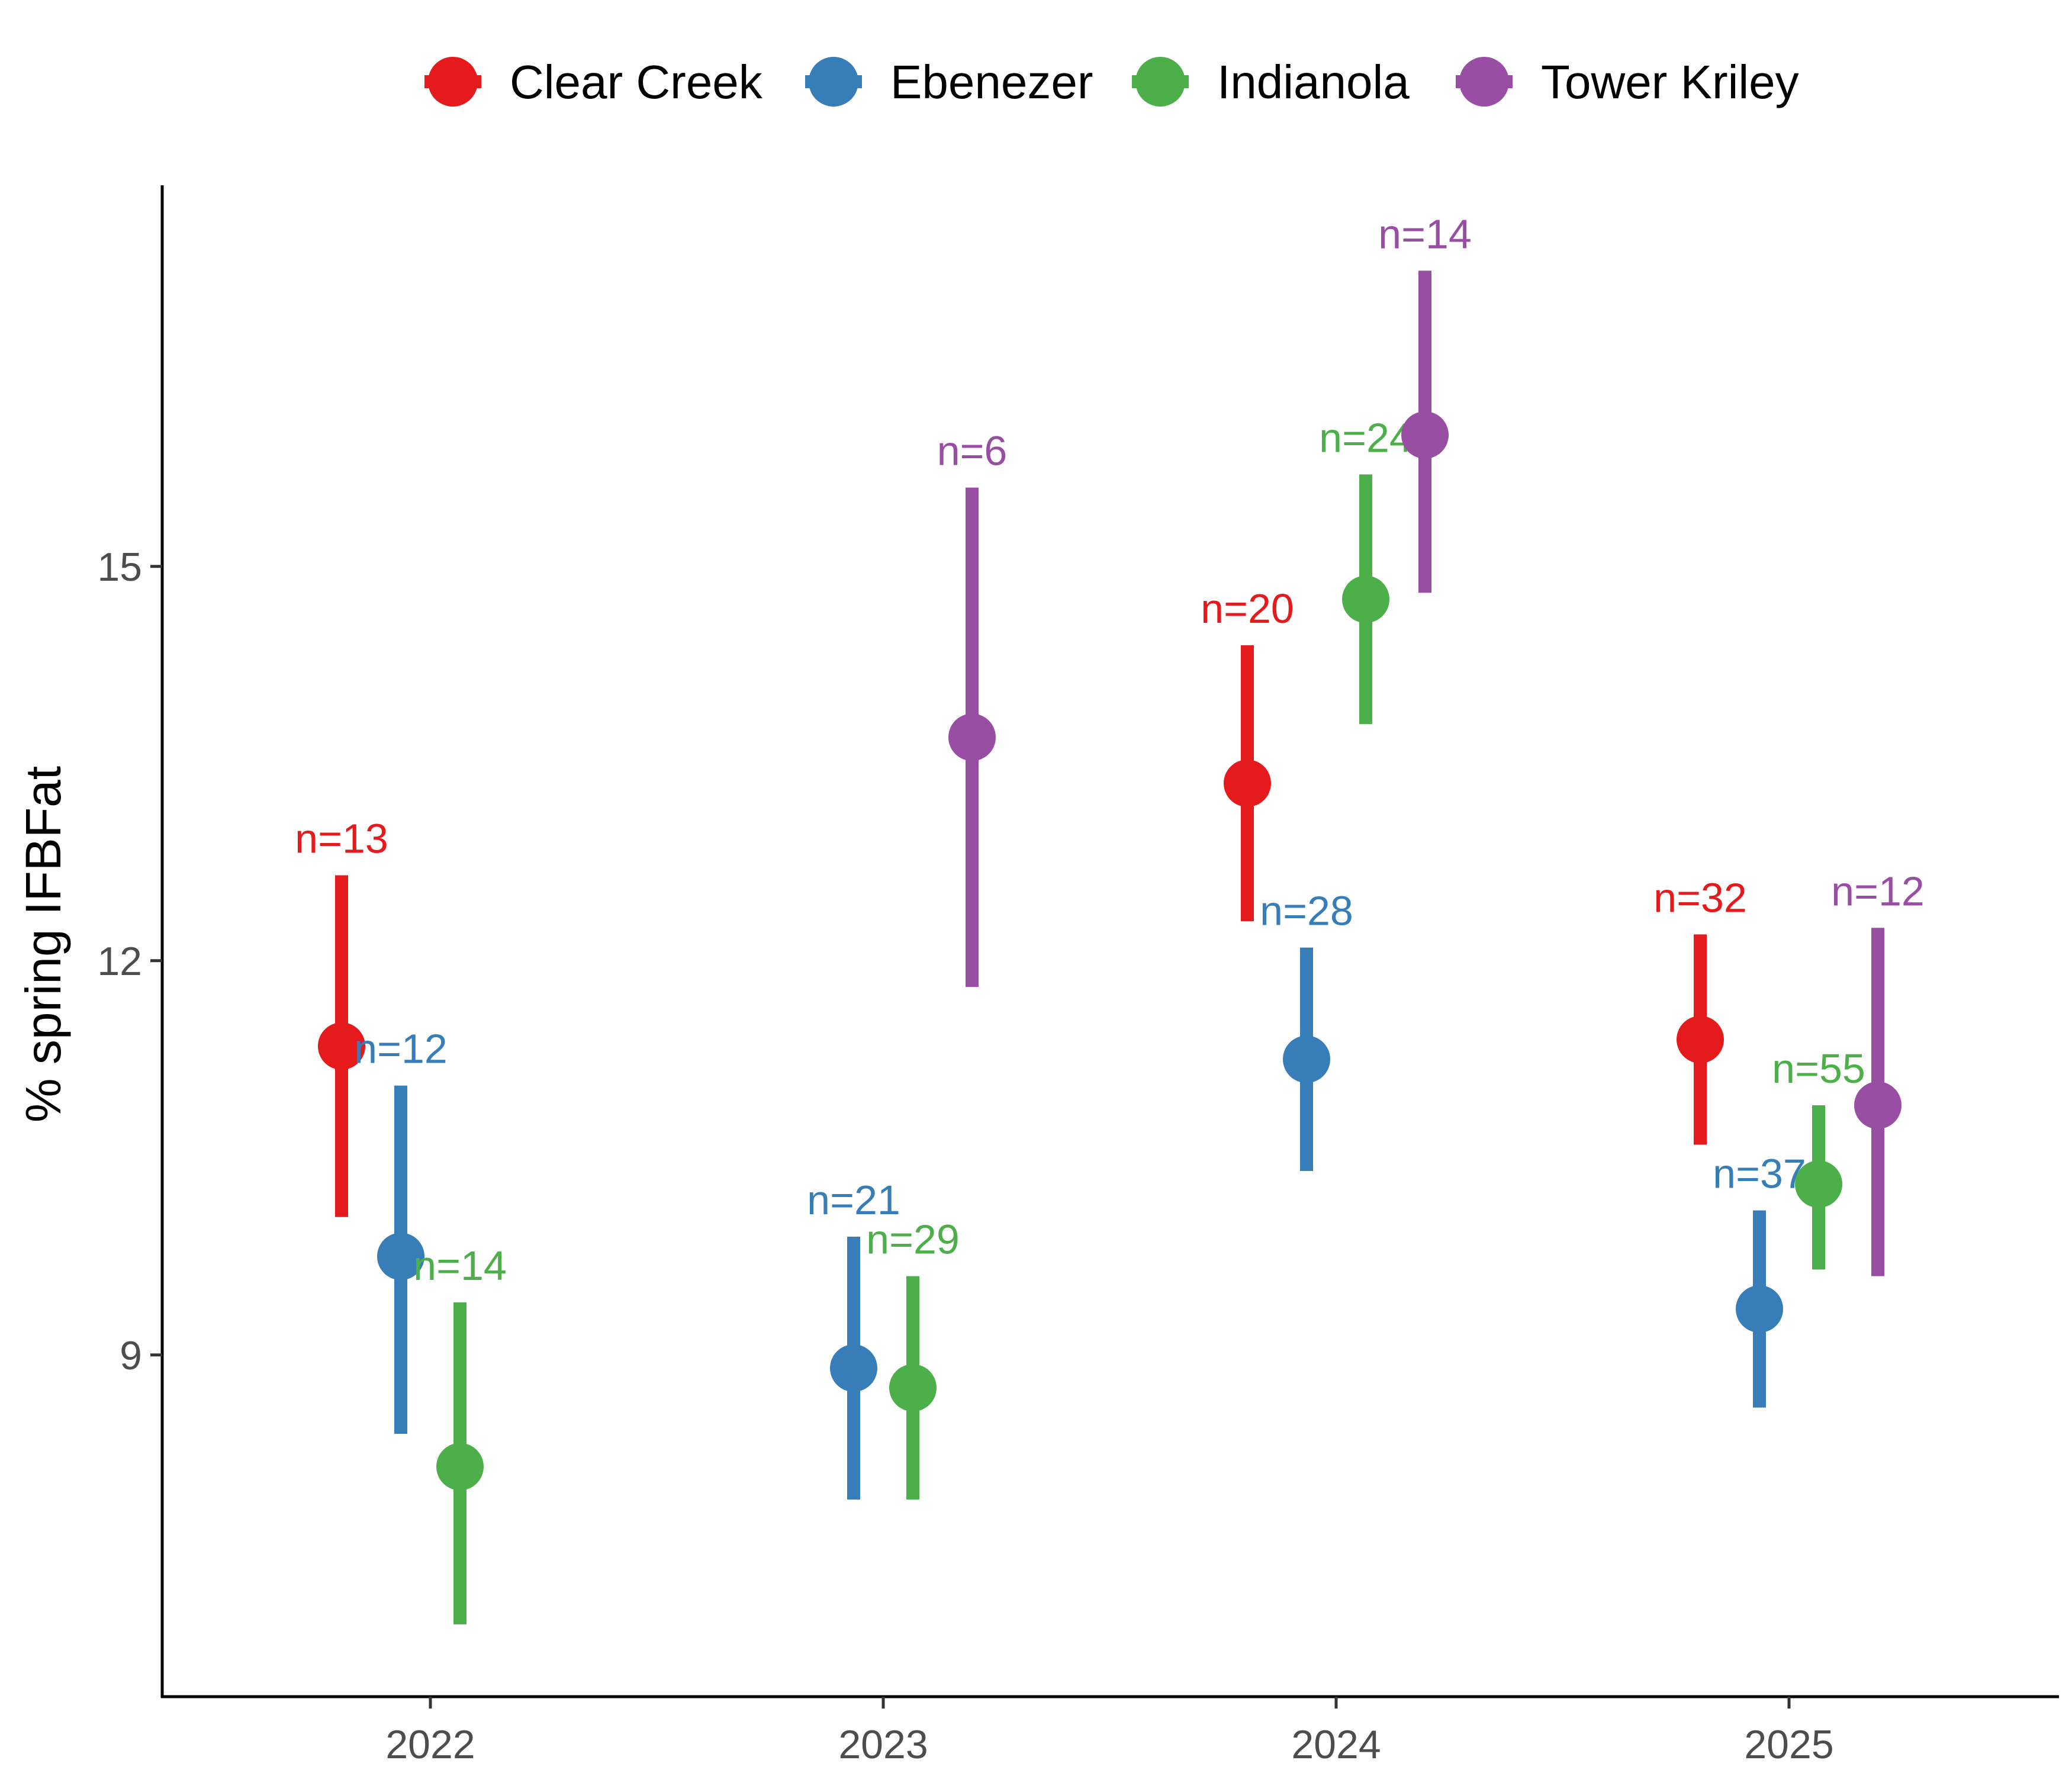 This screenshot has height=1776, width=2072. Describe the element at coordinates (972, 451) in the screenshot. I see `sample-size-label: n=6` at that location.